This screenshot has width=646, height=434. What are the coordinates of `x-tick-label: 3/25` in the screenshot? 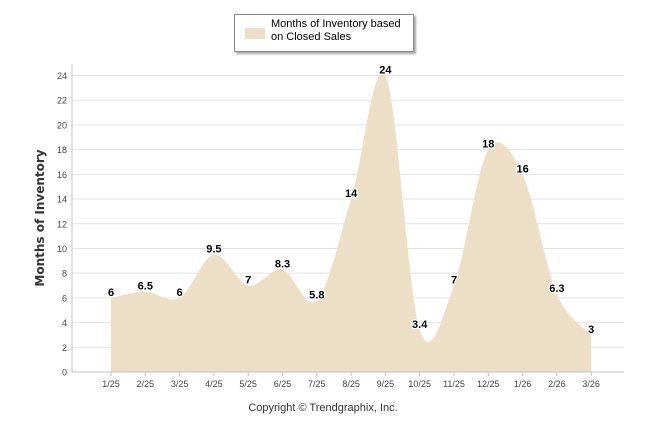 It's located at (180, 384).